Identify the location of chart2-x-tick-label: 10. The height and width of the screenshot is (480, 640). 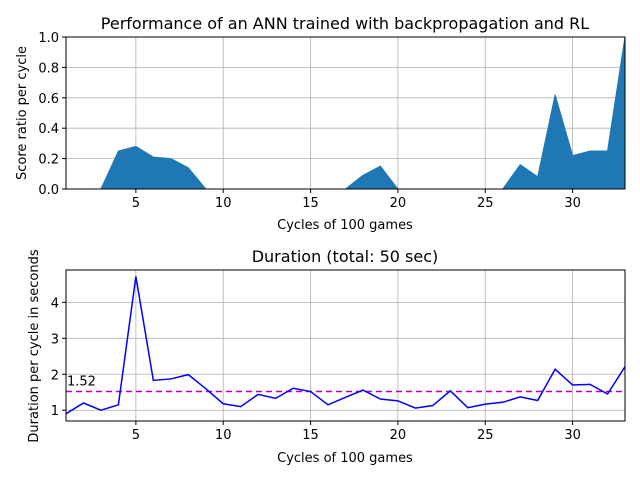
(223, 435).